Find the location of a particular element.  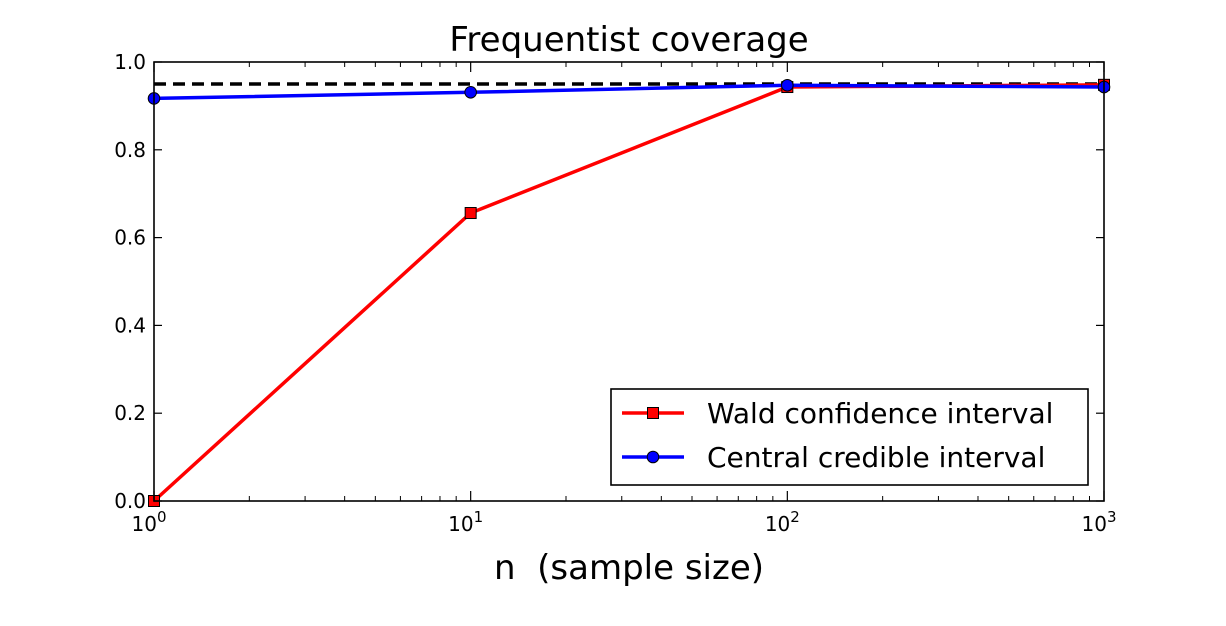

y-tick-label: 1.0 is located at coordinates (130, 62).